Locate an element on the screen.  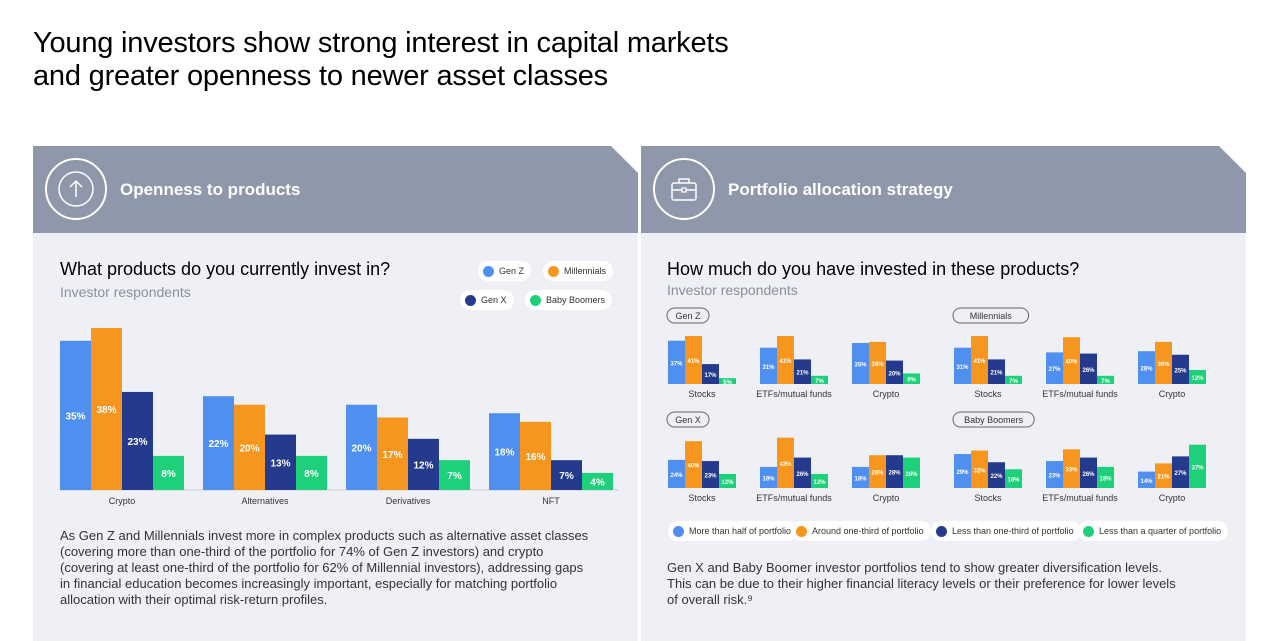
legend-item-less-than-one-third: Less than one-third of portfolio is located at coordinates (1006, 531).